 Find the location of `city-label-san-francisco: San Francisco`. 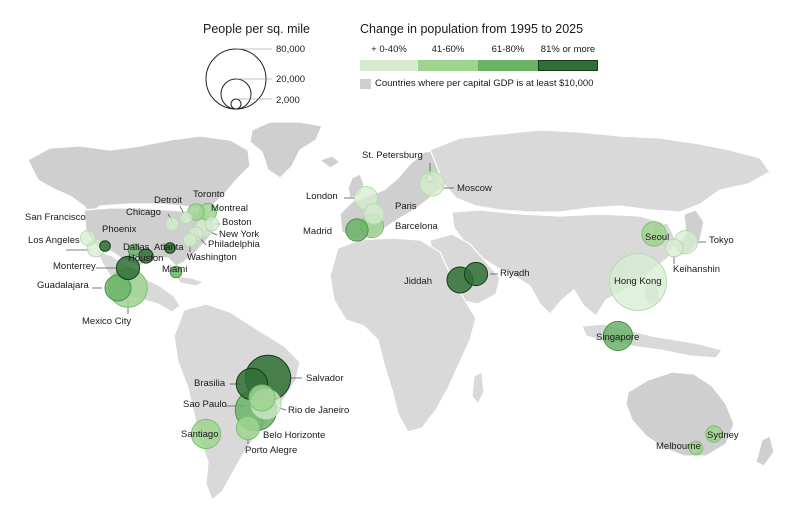

city-label-san-francisco: San Francisco is located at coordinates (55, 217).